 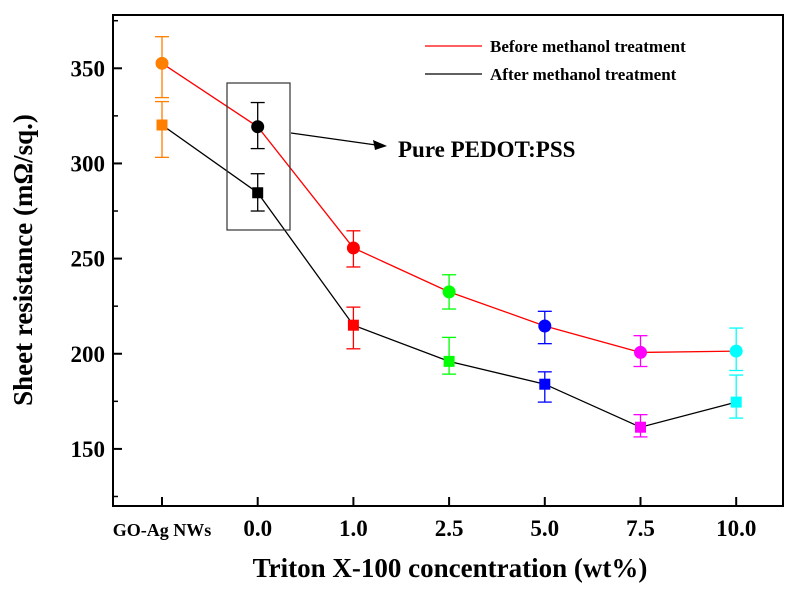 What do you see at coordinates (88, 449) in the screenshot?
I see `y-tick-label: 150` at bounding box center [88, 449].